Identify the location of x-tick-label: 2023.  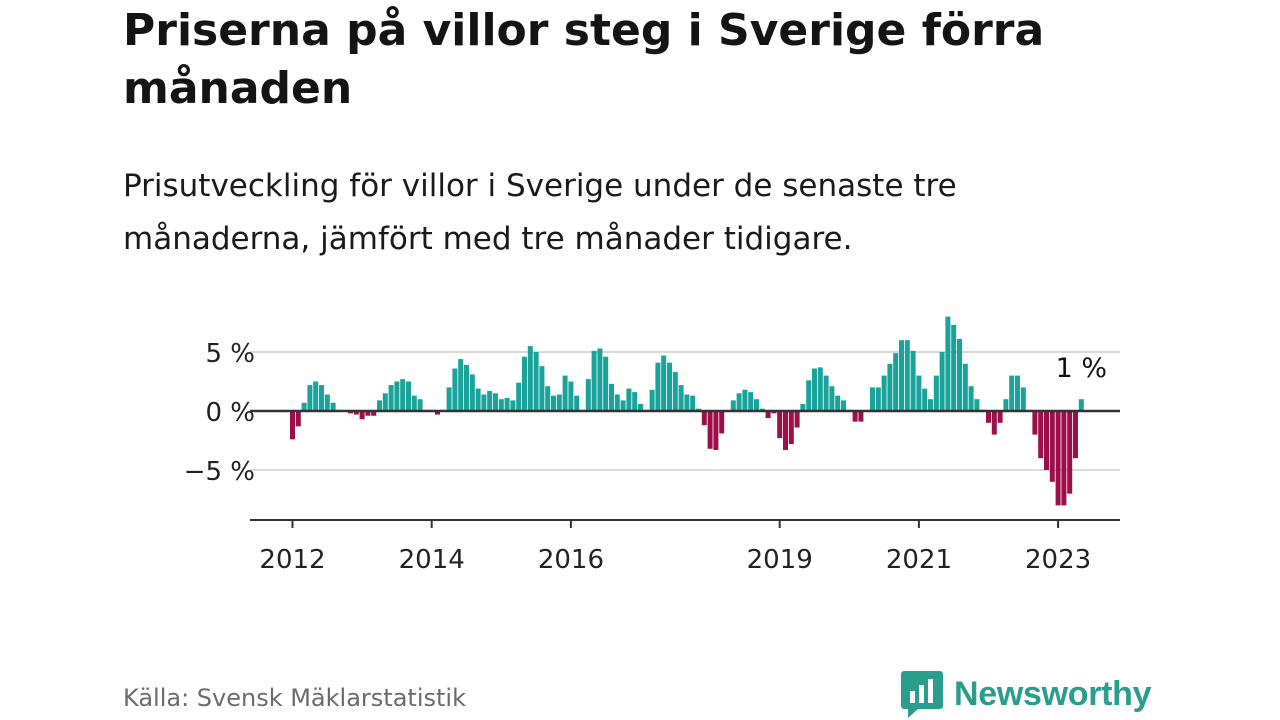
(1058, 560).